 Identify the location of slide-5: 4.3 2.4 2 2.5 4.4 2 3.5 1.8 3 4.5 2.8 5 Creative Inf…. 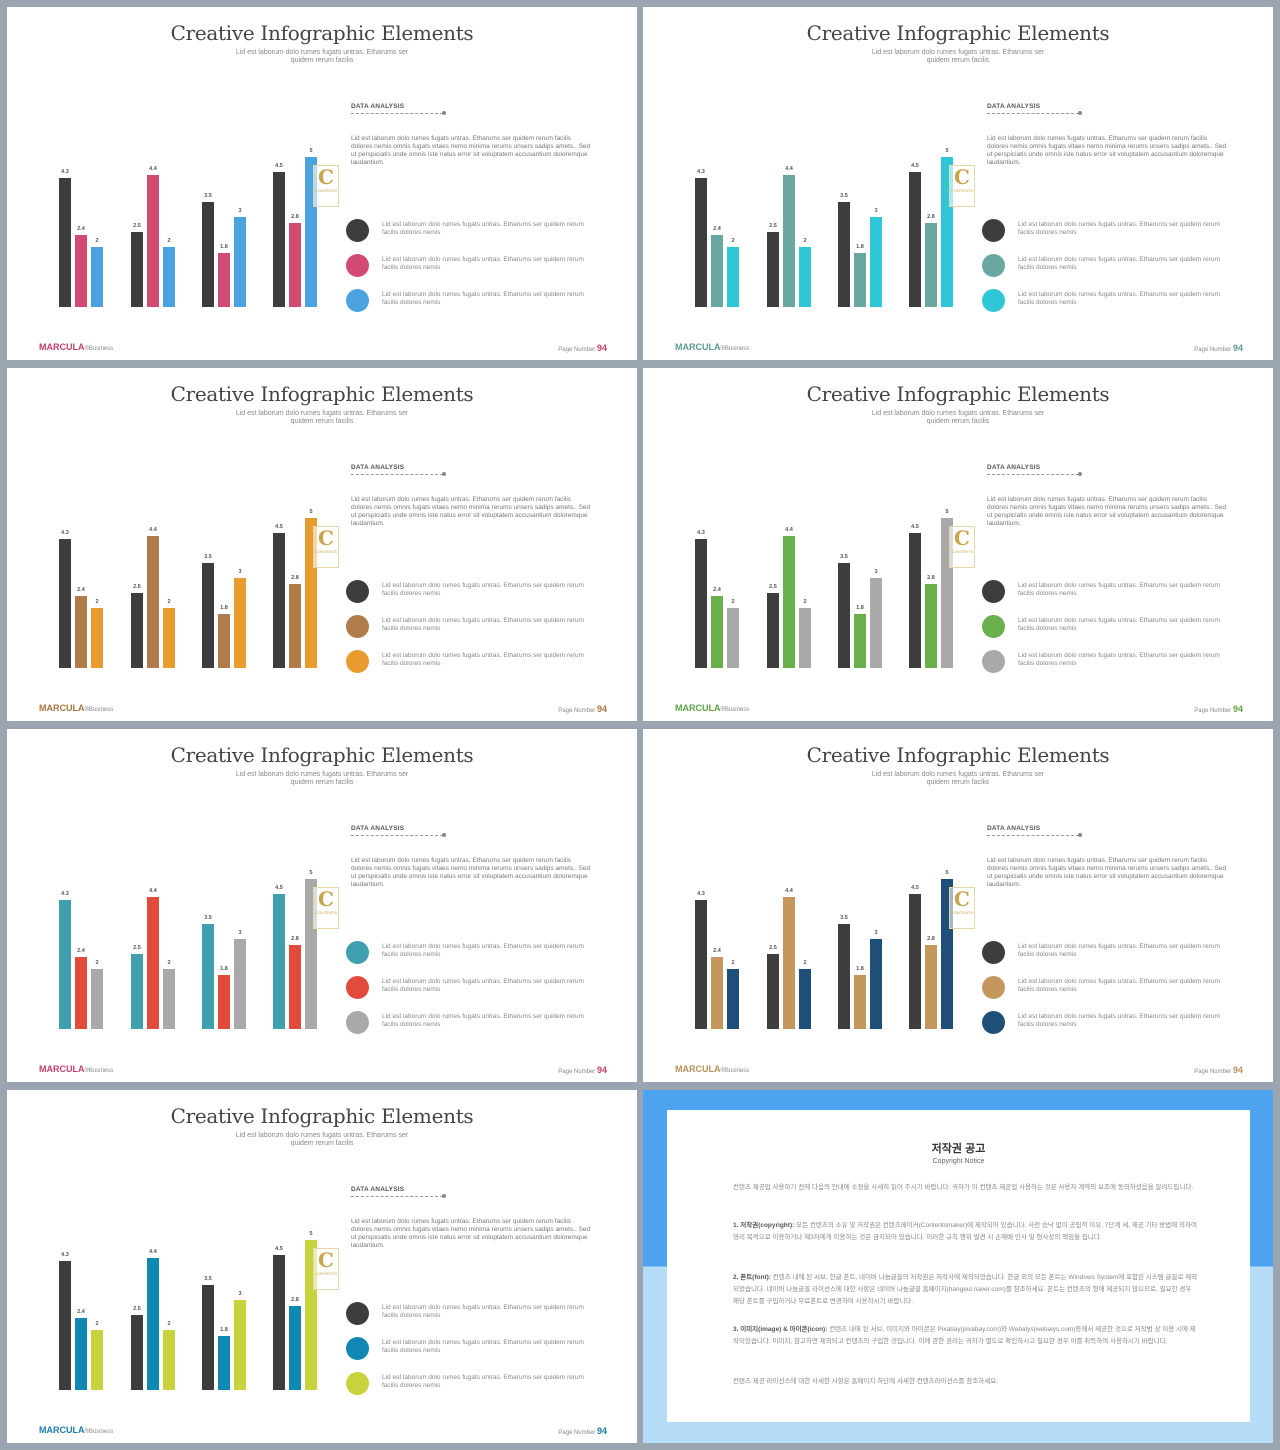
(322, 905).